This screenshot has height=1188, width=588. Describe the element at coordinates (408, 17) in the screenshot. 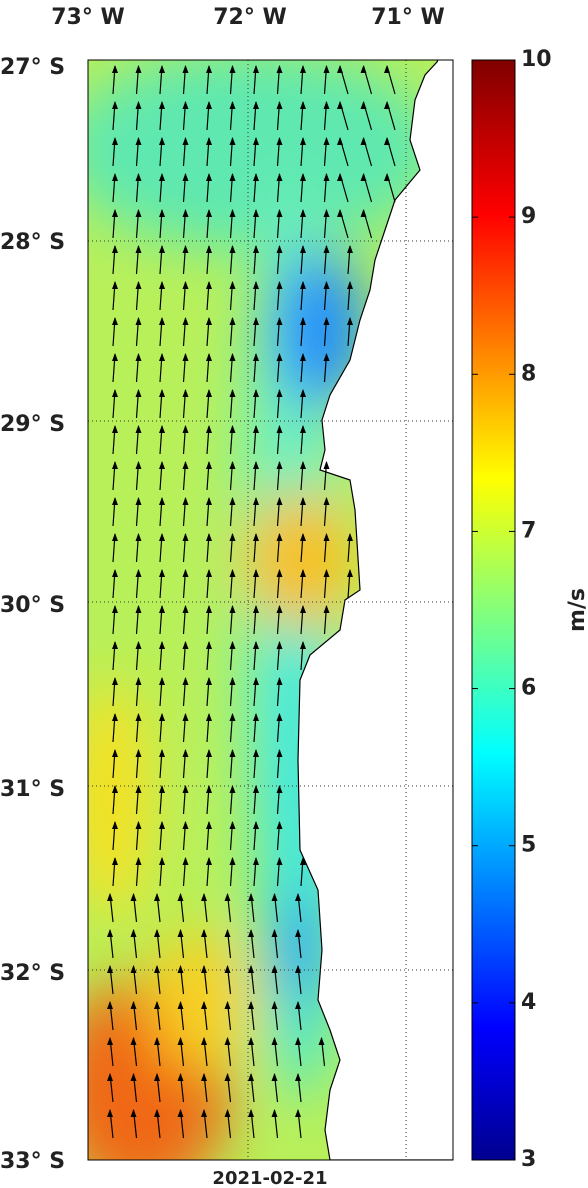

I see `lon-label: 71° W` at that location.